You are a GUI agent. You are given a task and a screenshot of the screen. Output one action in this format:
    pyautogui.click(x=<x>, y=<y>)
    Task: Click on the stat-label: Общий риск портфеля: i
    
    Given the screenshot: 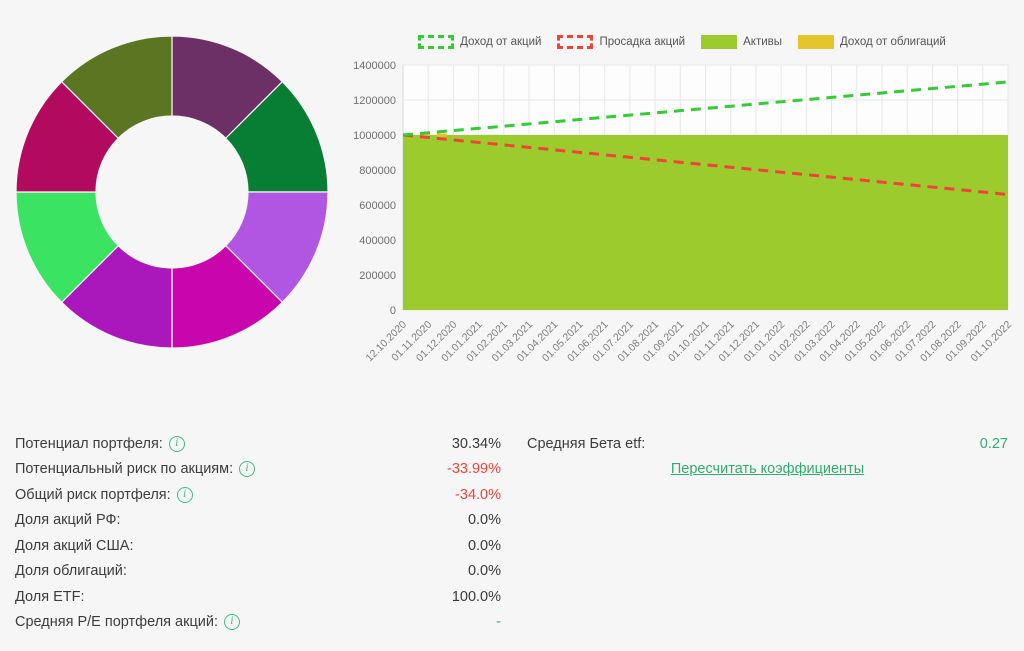 What is the action you would take?
    pyautogui.click(x=104, y=494)
    